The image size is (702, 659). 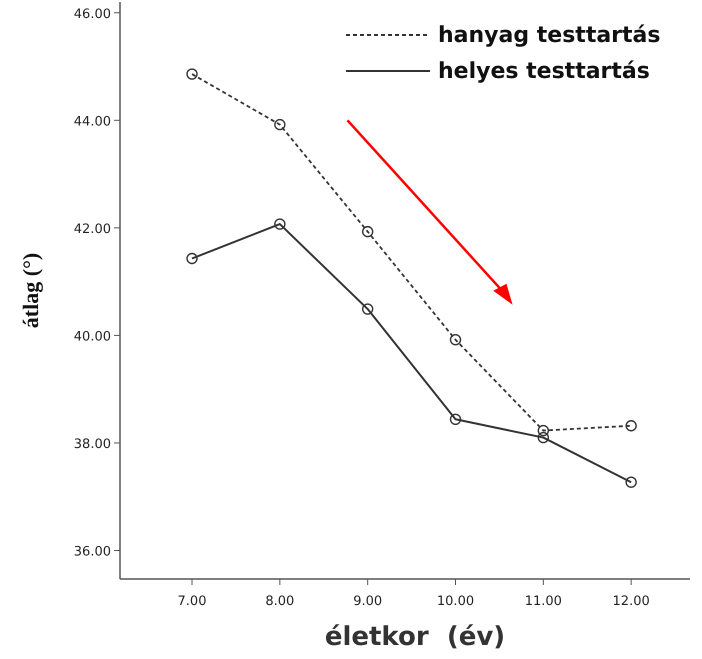 What do you see at coordinates (415, 637) in the screenshot?
I see `x-axis-title: életkor (év)` at bounding box center [415, 637].